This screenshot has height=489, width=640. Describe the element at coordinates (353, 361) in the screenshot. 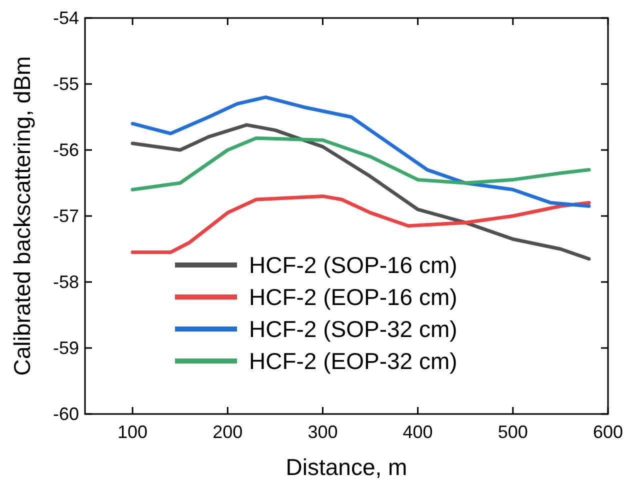

I see `legend-label: HCF-2 (EOP-32 cm)` at that location.